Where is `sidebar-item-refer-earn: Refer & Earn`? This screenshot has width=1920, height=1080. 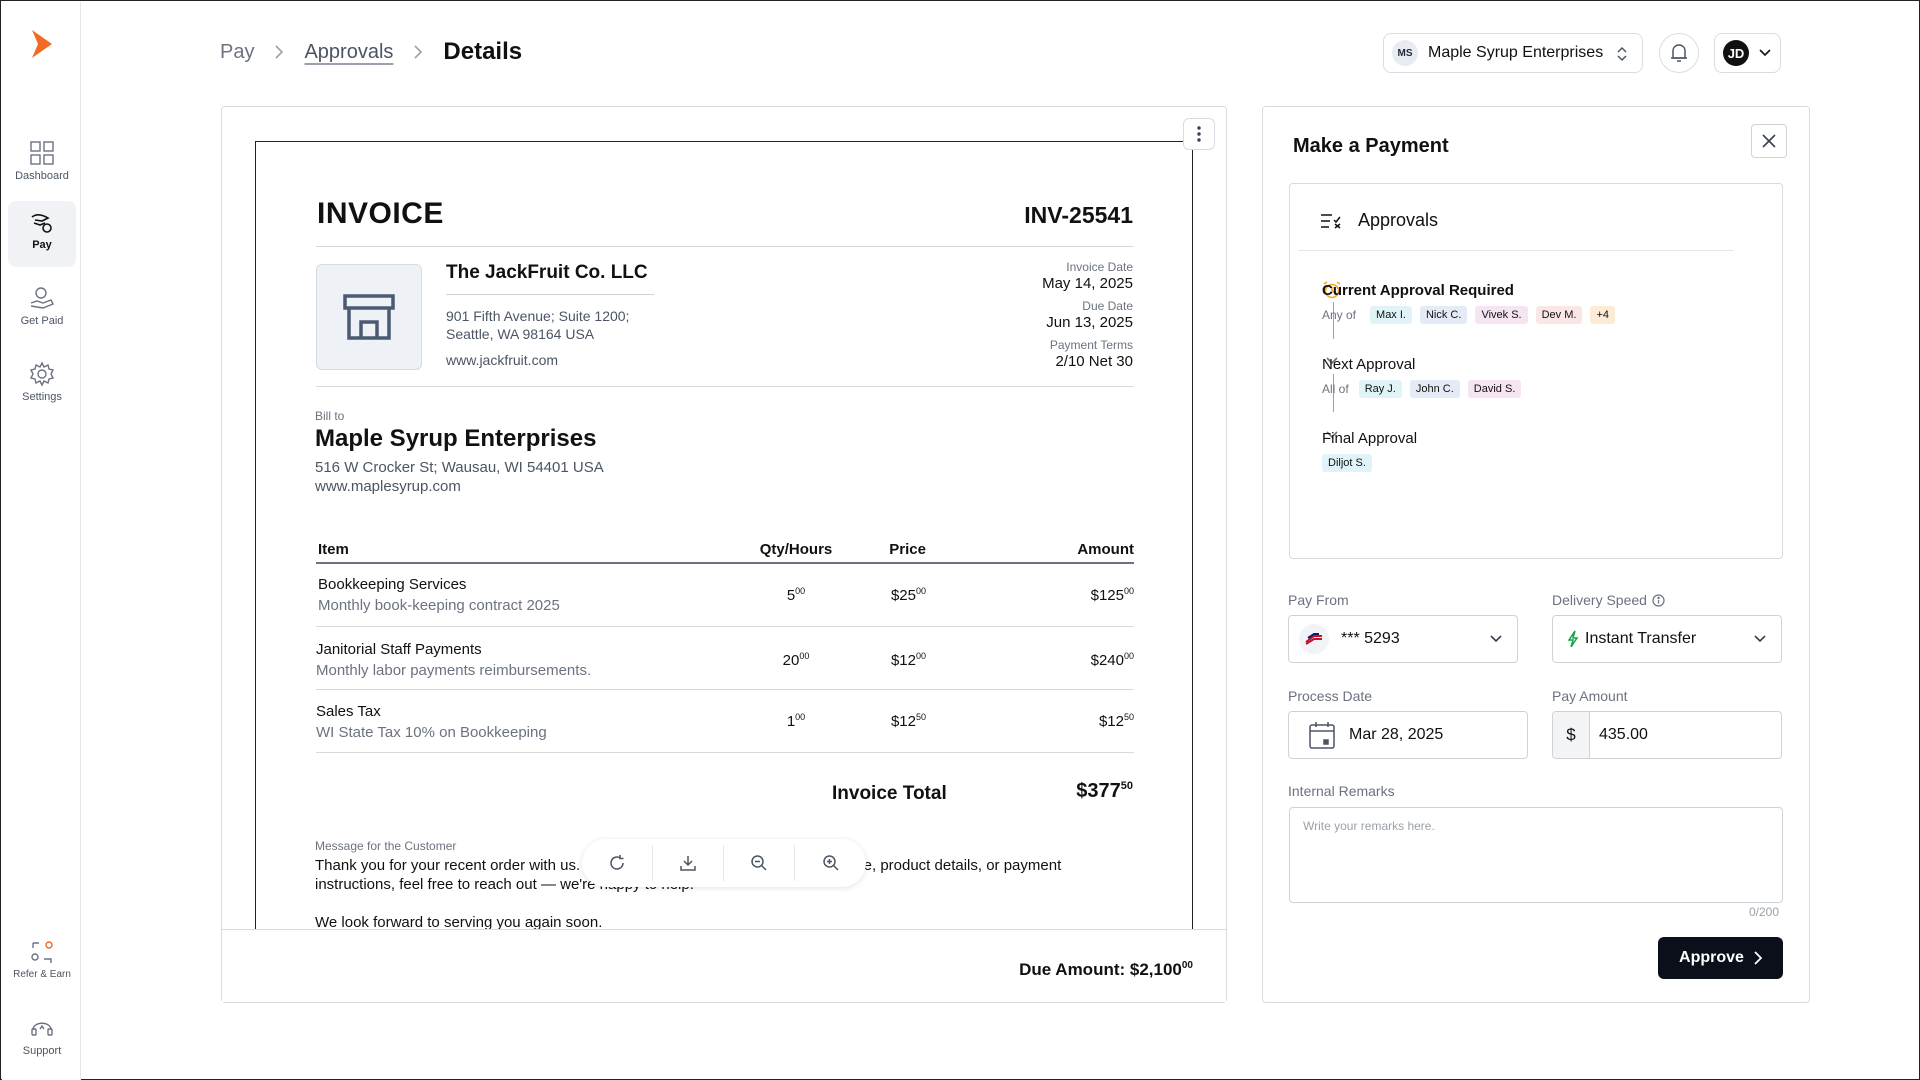 sidebar-item-refer-earn: Refer & Earn is located at coordinates (42, 964).